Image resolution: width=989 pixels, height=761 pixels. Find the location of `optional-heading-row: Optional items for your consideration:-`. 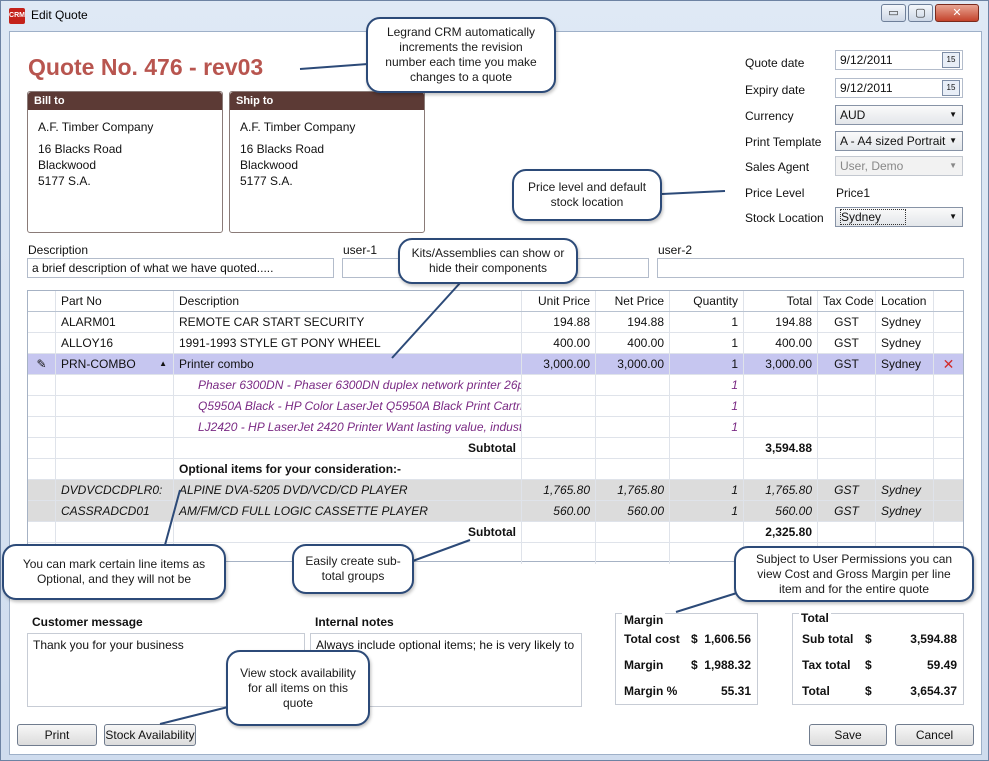

optional-heading-row: Optional items for your consideration:- is located at coordinates (495, 469).